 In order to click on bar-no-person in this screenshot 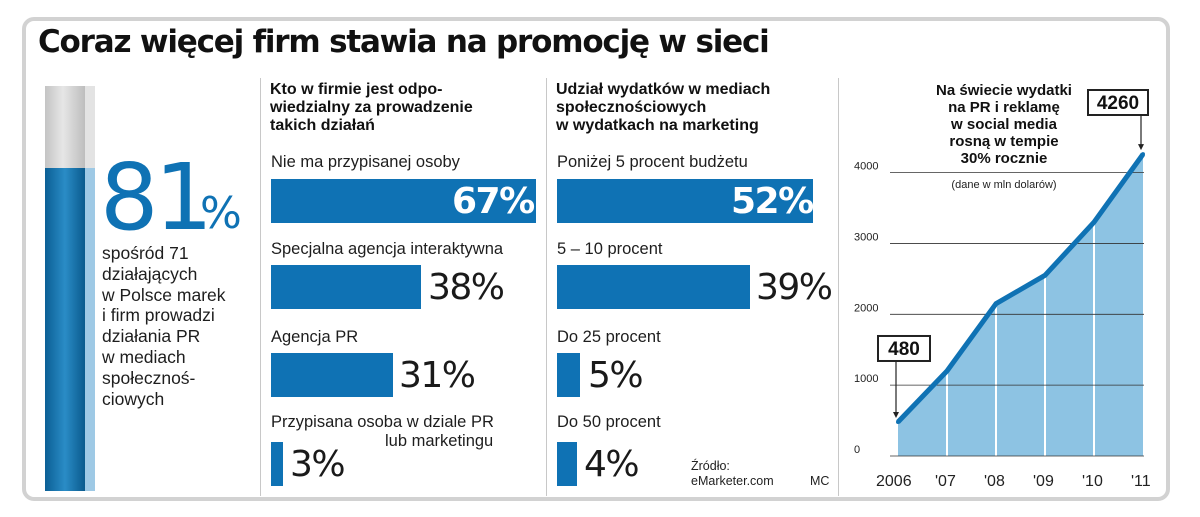, I will do `click(403, 201)`.